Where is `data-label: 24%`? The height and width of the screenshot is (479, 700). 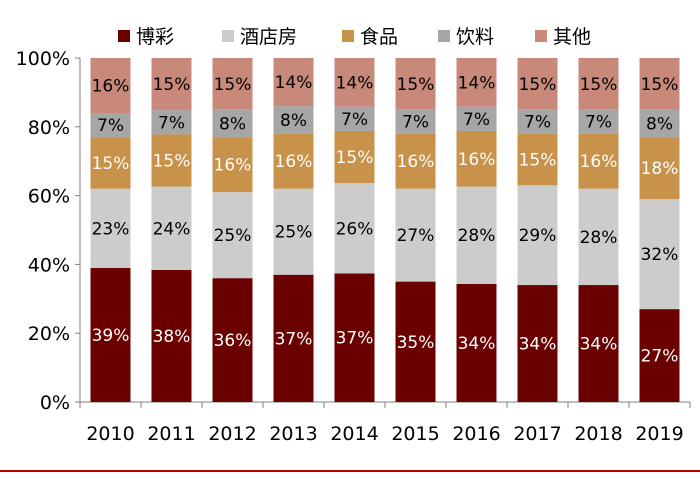 data-label: 24% is located at coordinates (172, 229).